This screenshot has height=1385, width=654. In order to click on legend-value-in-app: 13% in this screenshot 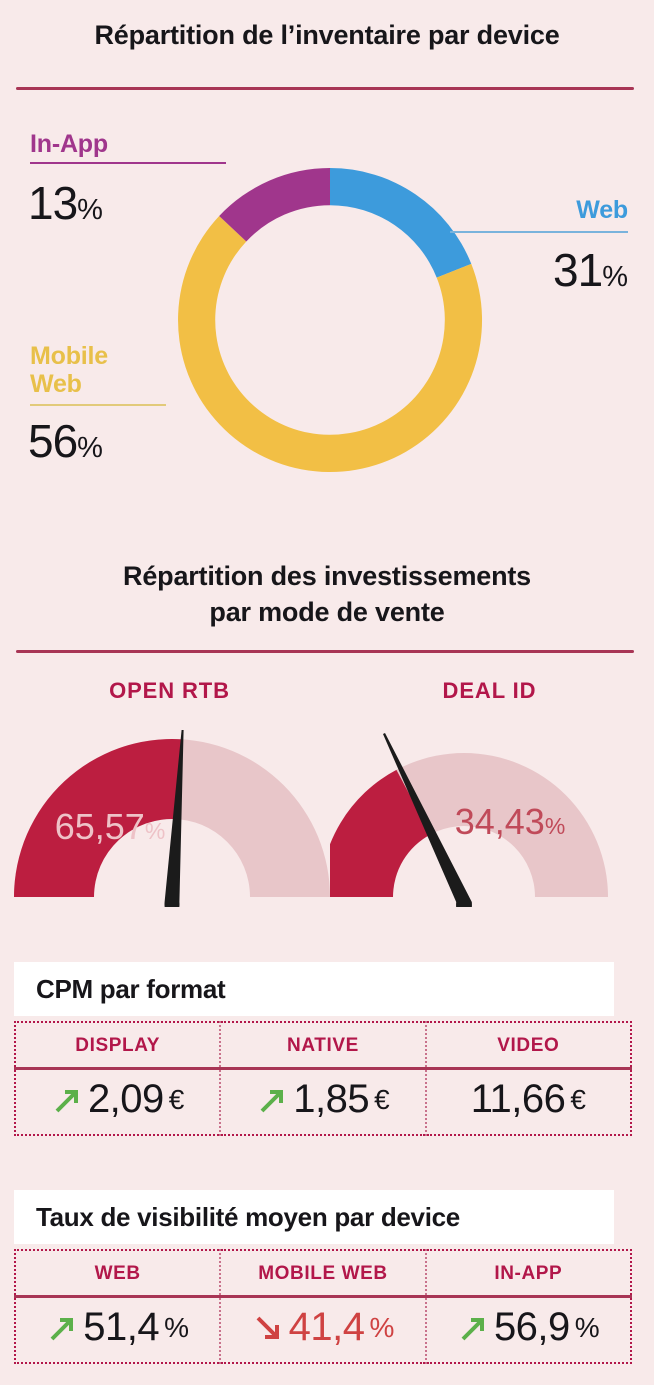, I will do `click(65, 203)`.